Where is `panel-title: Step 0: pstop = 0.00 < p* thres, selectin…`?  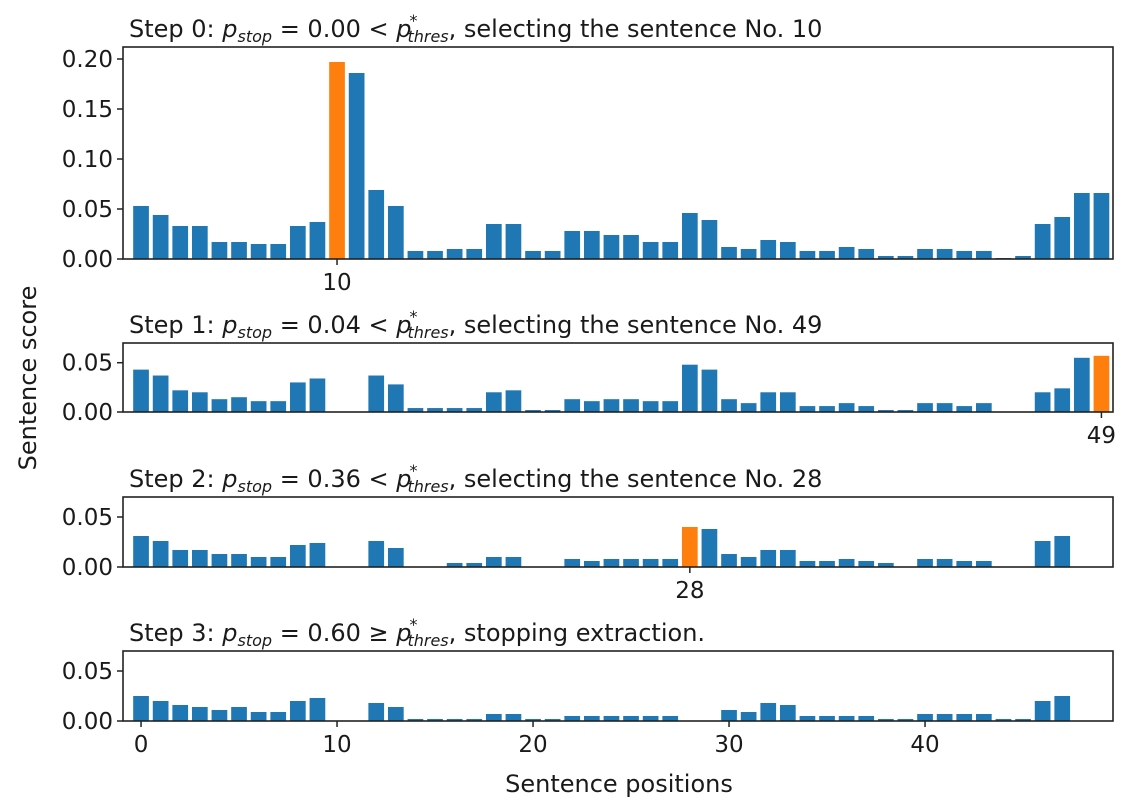
panel-title: Step 0: pstop = 0.00 < p* thres, selectin… is located at coordinates (475, 28).